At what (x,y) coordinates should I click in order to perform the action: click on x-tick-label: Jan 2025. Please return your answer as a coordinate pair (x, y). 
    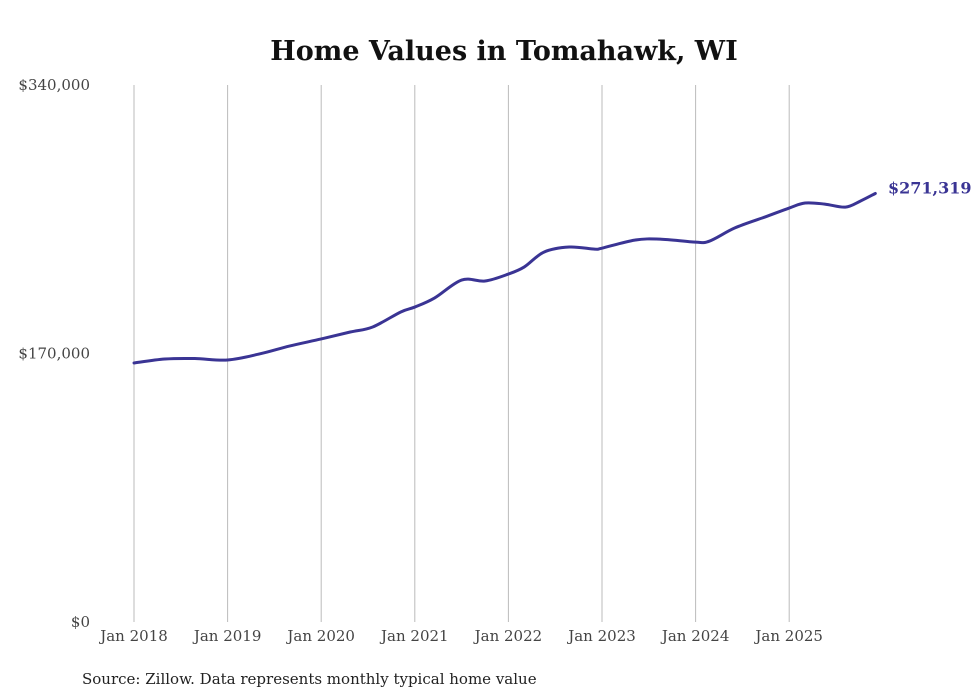
    Looking at the image, I should click on (788, 636).